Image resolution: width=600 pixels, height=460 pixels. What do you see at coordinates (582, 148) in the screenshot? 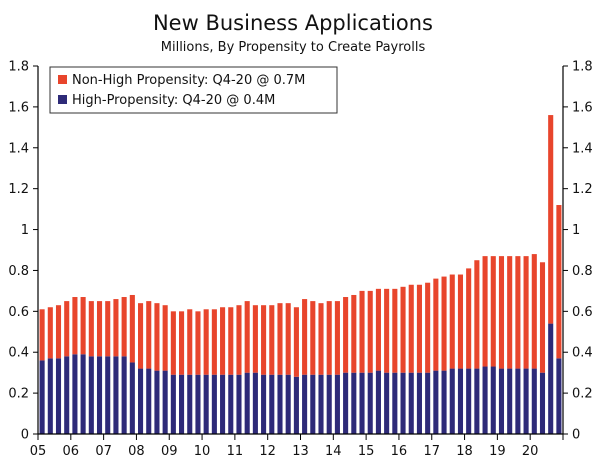
I see `y-tick-label-right: 1.4` at bounding box center [582, 148].